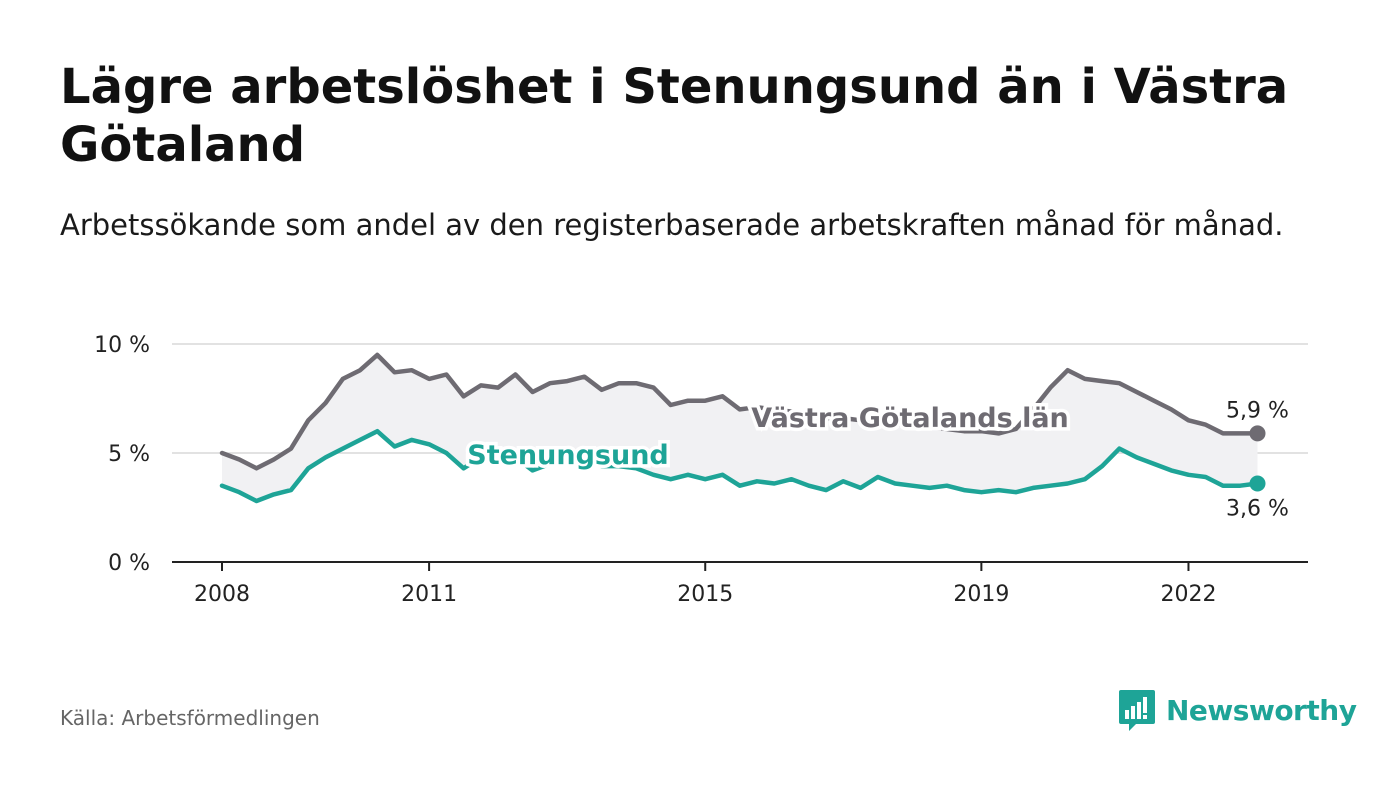 The height and width of the screenshot is (794, 1400). I want to click on difference-band, so click(740, 427).